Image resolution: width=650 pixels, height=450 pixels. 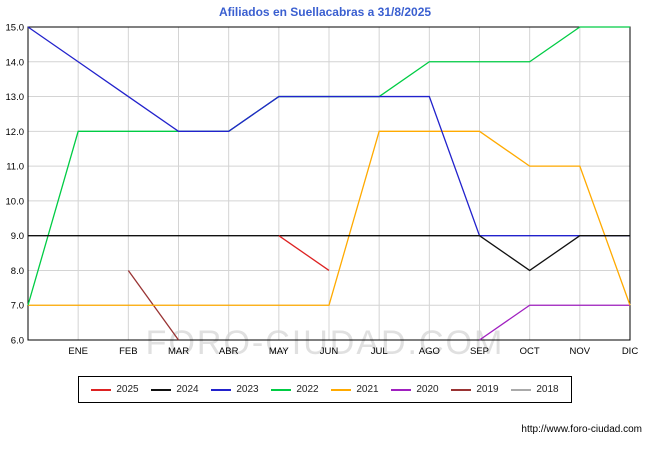 What do you see at coordinates (235, 389) in the screenshot?
I see `legend-item-2023: 2023` at bounding box center [235, 389].